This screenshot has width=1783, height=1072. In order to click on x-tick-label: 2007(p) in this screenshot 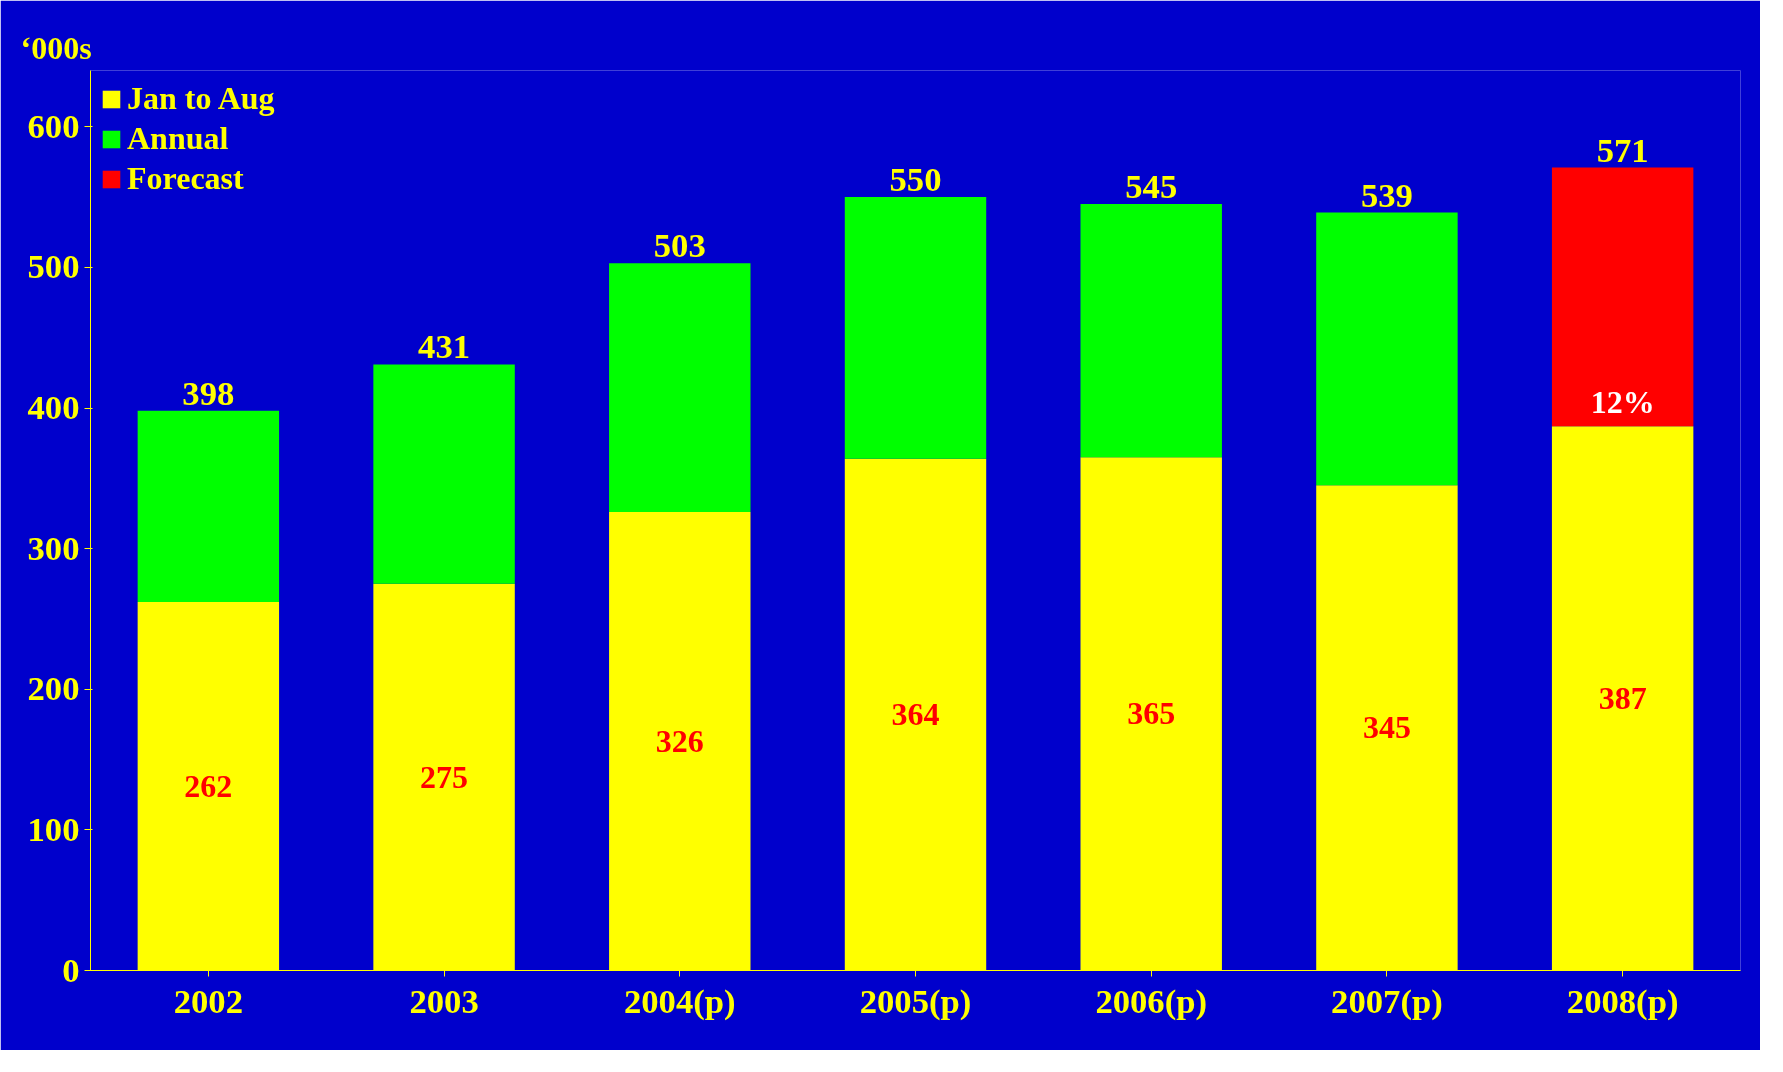, I will do `click(1387, 1001)`.